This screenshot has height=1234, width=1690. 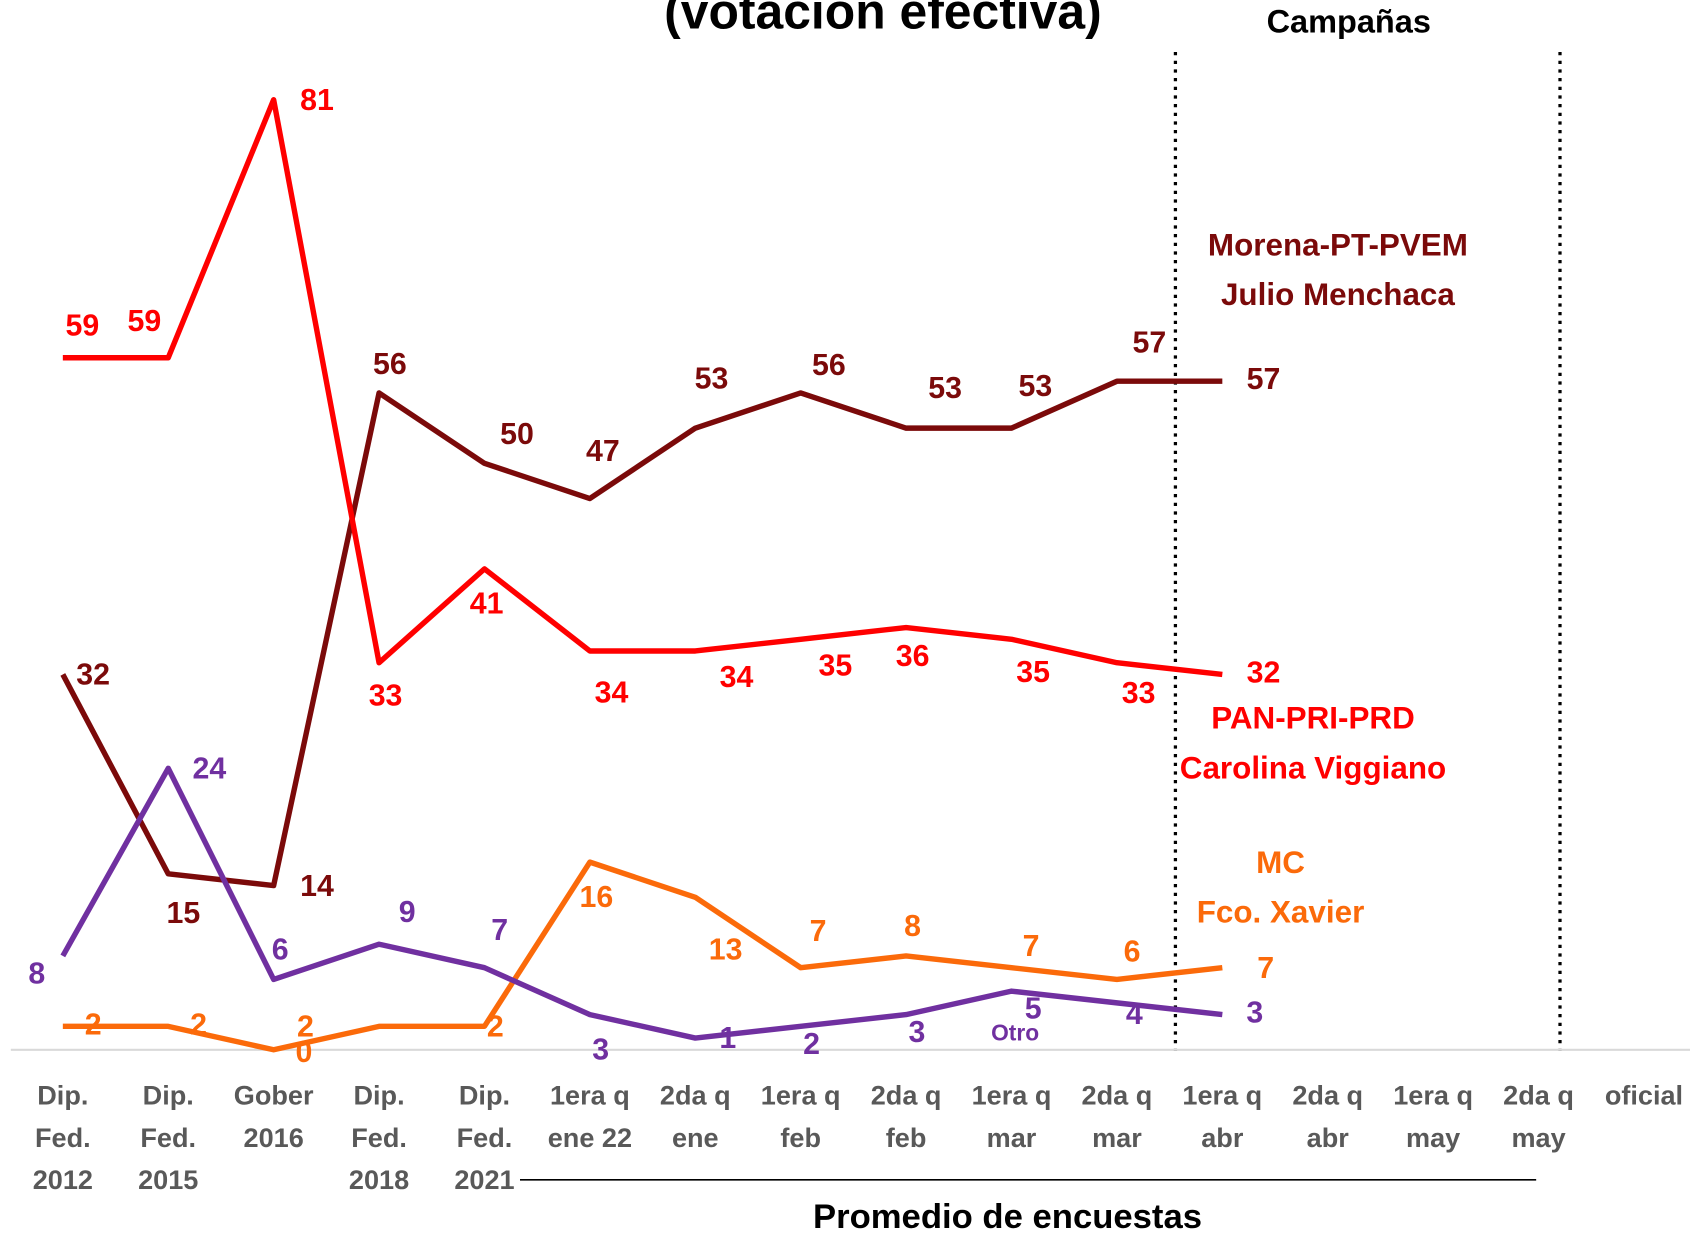 What do you see at coordinates (1349, 21) in the screenshot?
I see `annotation: Campañas` at bounding box center [1349, 21].